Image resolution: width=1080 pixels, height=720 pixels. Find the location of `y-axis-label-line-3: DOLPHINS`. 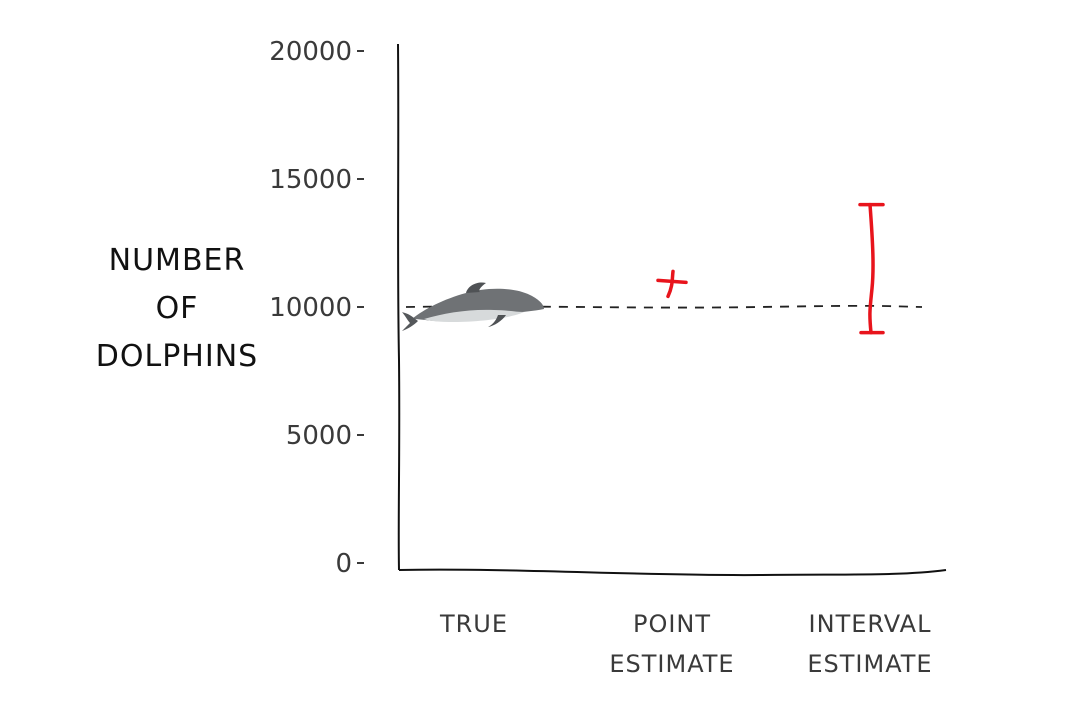

y-axis-label-line-3: DOLPHINS is located at coordinates (177, 356).